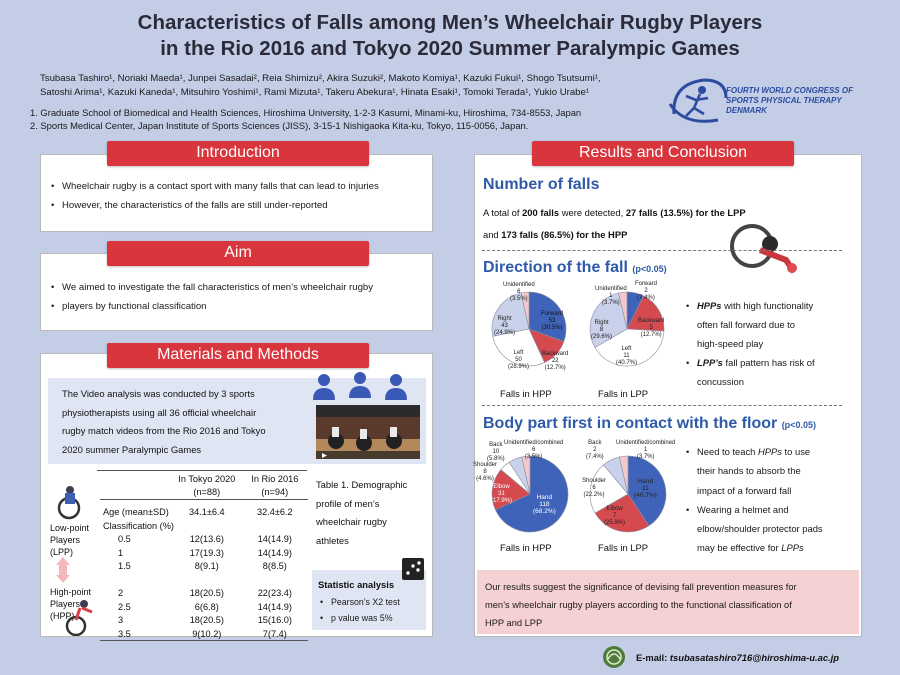 This screenshot has height=675, width=900. I want to click on congress-logo-icon, so click(698, 100).